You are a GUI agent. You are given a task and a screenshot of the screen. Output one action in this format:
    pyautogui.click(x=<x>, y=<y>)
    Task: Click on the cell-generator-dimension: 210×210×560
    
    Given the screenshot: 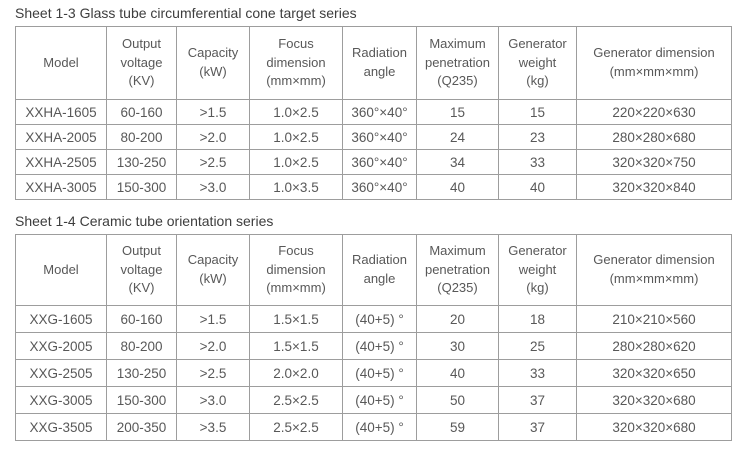 What is the action you would take?
    pyautogui.click(x=654, y=319)
    